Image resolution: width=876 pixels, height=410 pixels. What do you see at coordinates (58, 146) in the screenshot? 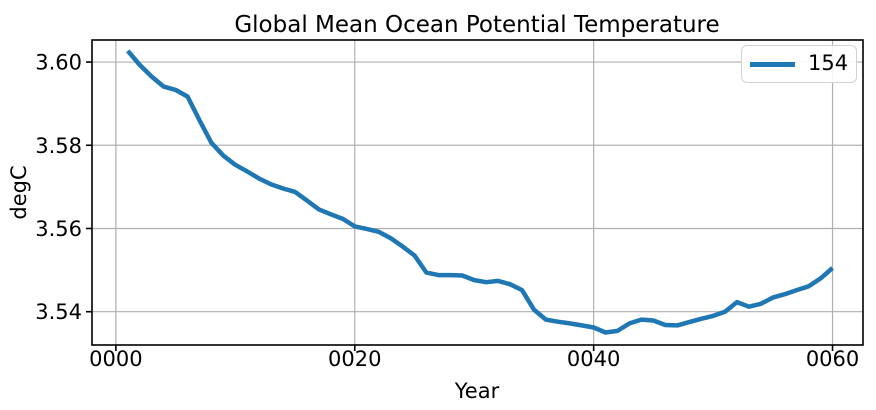
I see `y-tick-label: 3.58` at bounding box center [58, 146].